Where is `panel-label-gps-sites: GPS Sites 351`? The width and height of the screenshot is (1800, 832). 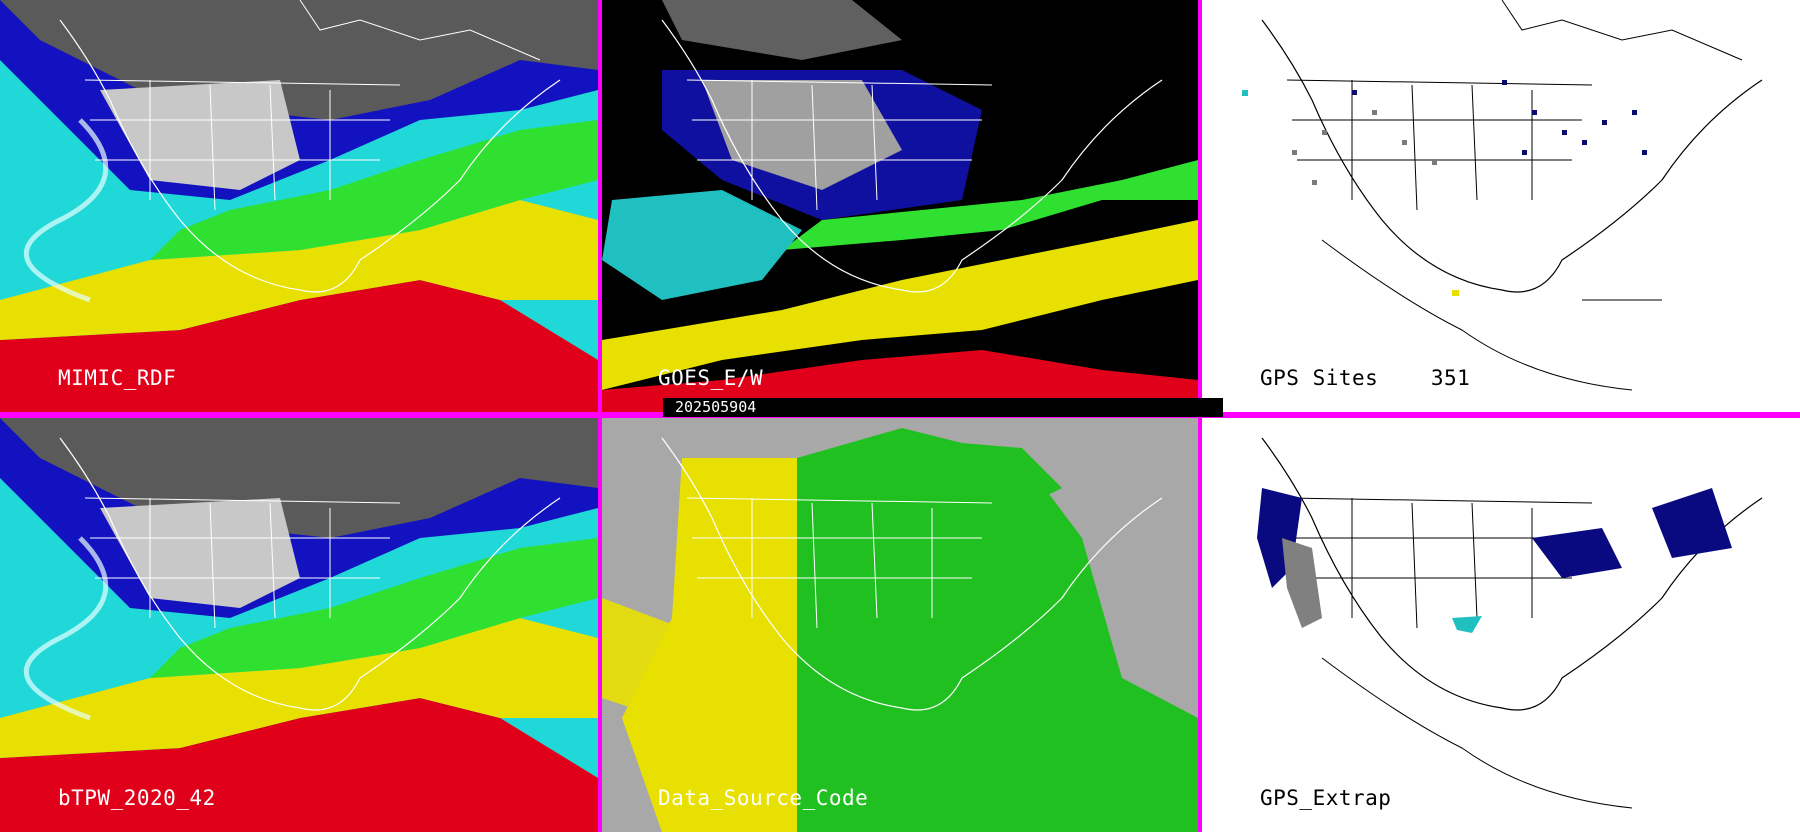 panel-label-gps-sites: GPS Sites 351 is located at coordinates (1365, 378).